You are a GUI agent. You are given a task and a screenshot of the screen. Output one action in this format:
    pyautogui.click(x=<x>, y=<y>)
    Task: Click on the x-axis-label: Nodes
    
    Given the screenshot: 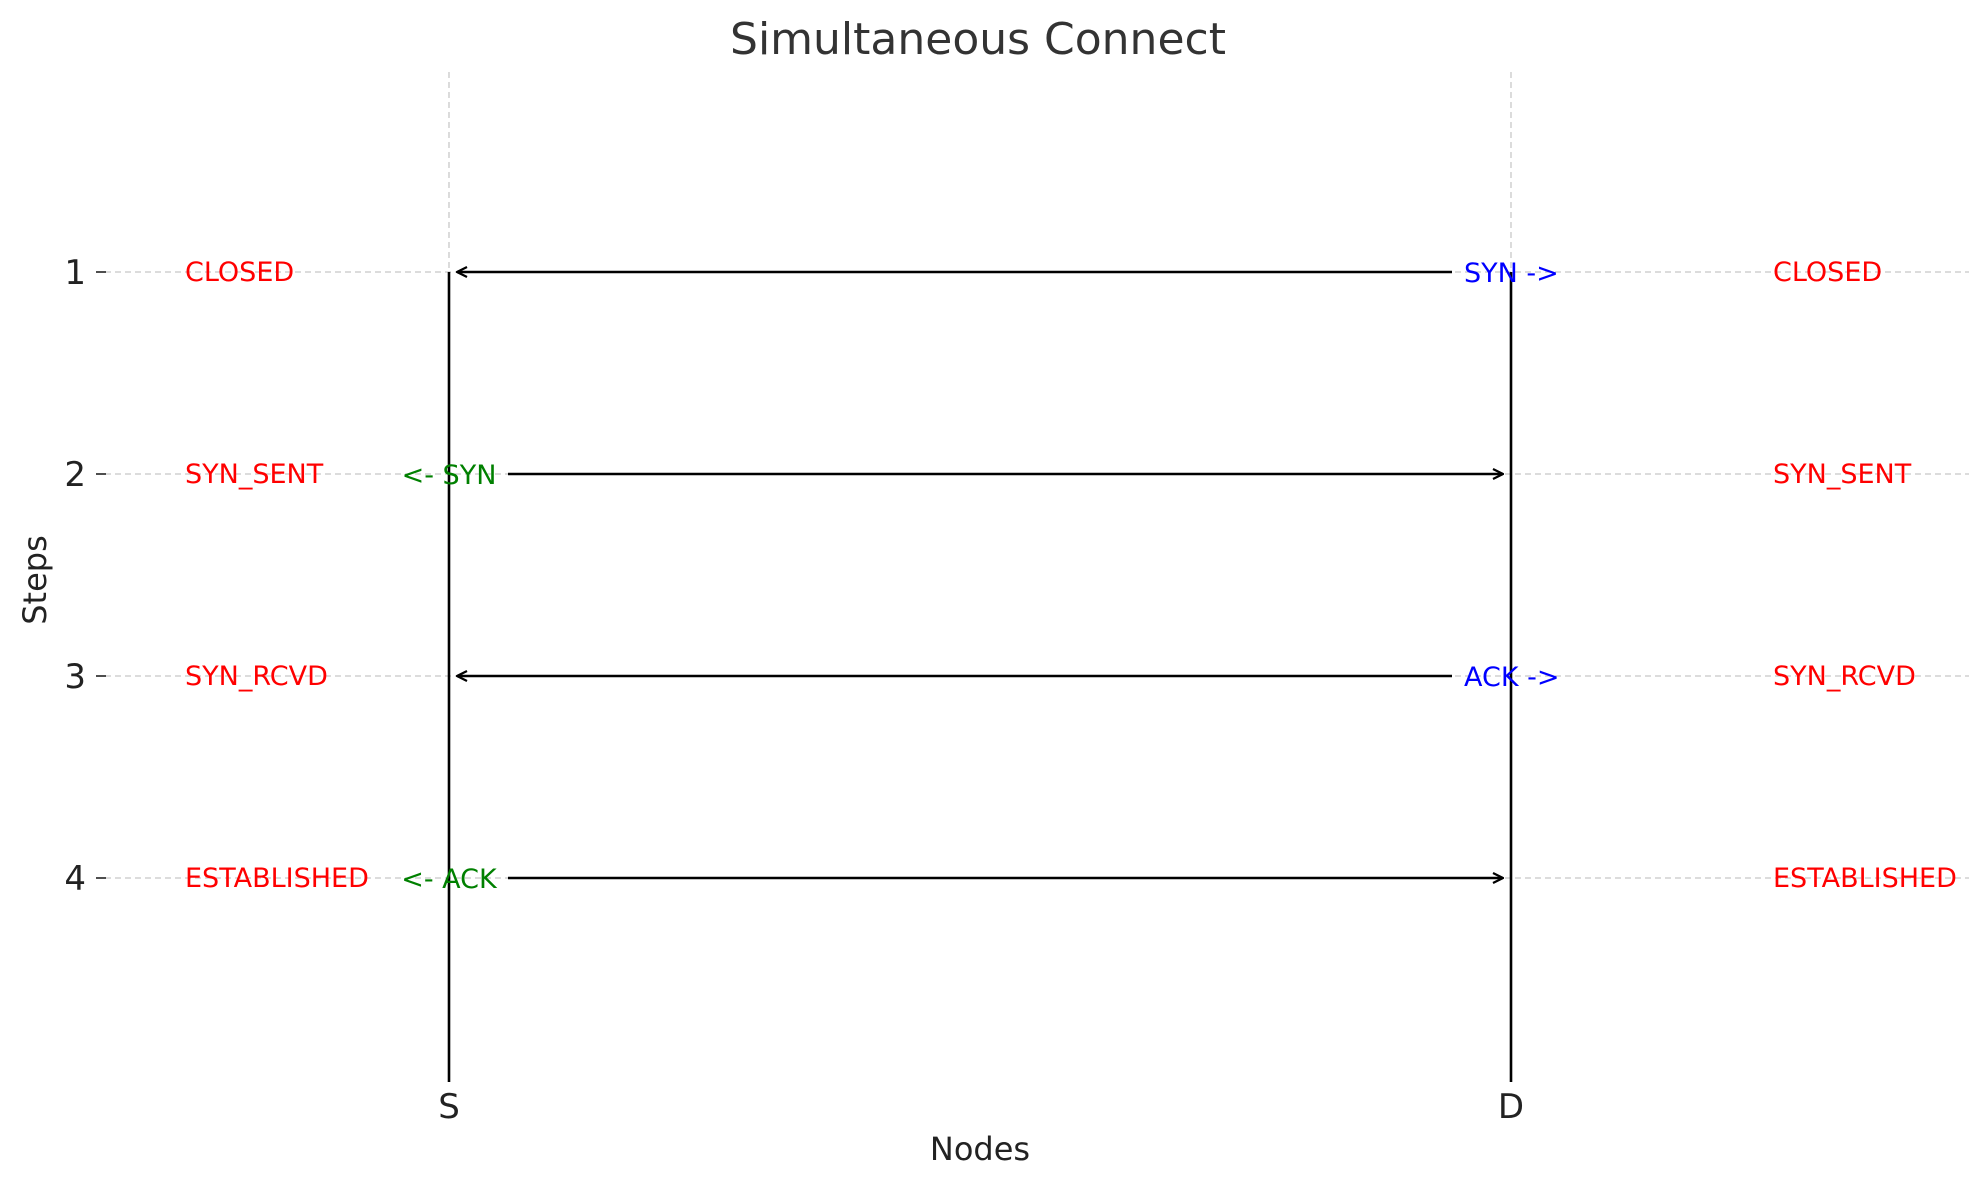 What is the action you would take?
    pyautogui.click(x=980, y=1149)
    